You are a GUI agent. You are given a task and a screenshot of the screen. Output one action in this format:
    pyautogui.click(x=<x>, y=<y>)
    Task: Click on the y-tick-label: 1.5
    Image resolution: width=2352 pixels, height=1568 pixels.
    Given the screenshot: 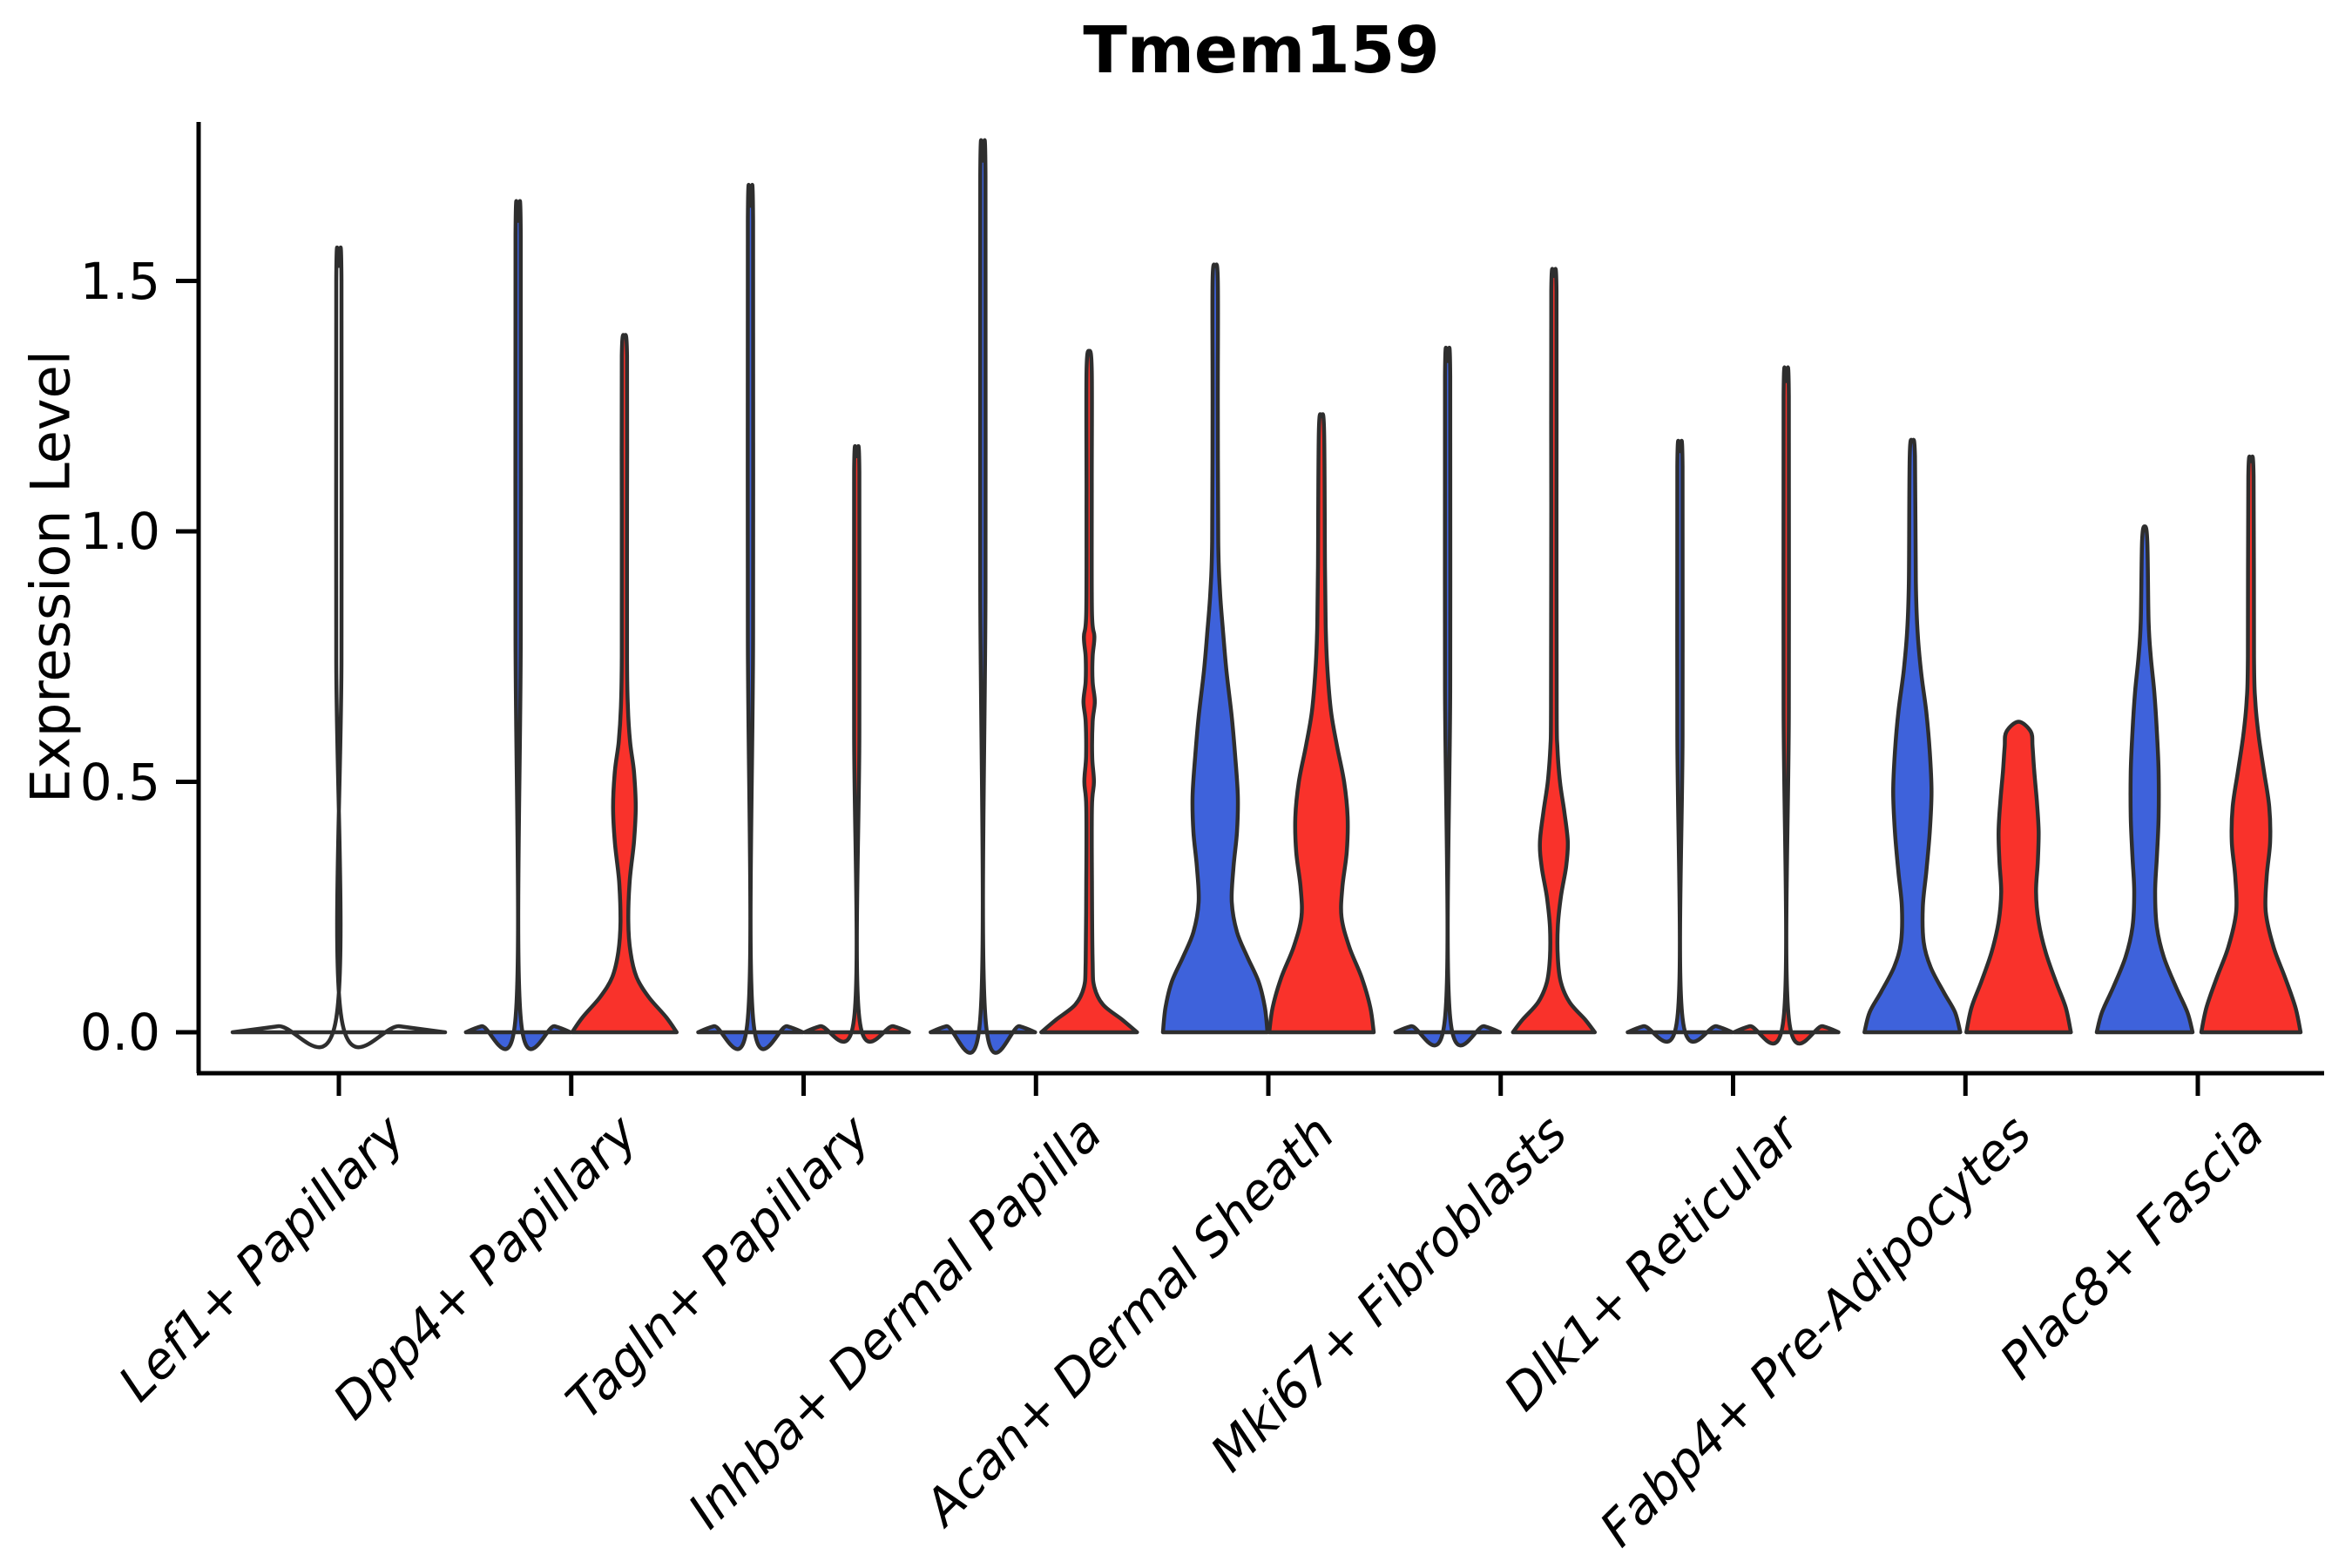 What is the action you would take?
    pyautogui.click(x=119, y=281)
    